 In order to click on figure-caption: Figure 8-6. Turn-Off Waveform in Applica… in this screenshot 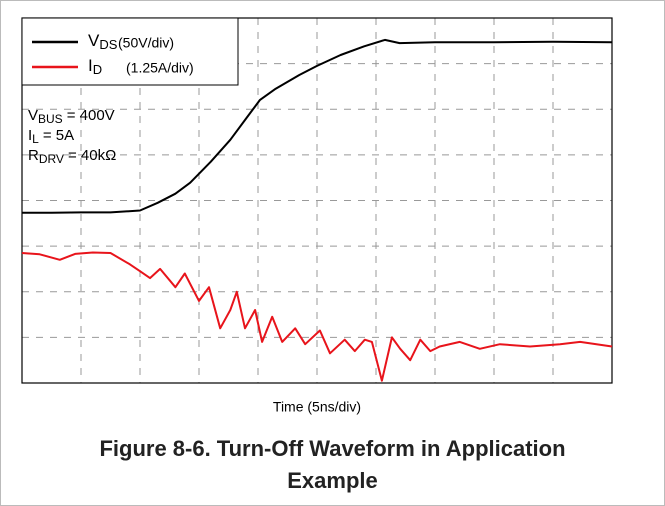, I will do `click(332, 464)`.